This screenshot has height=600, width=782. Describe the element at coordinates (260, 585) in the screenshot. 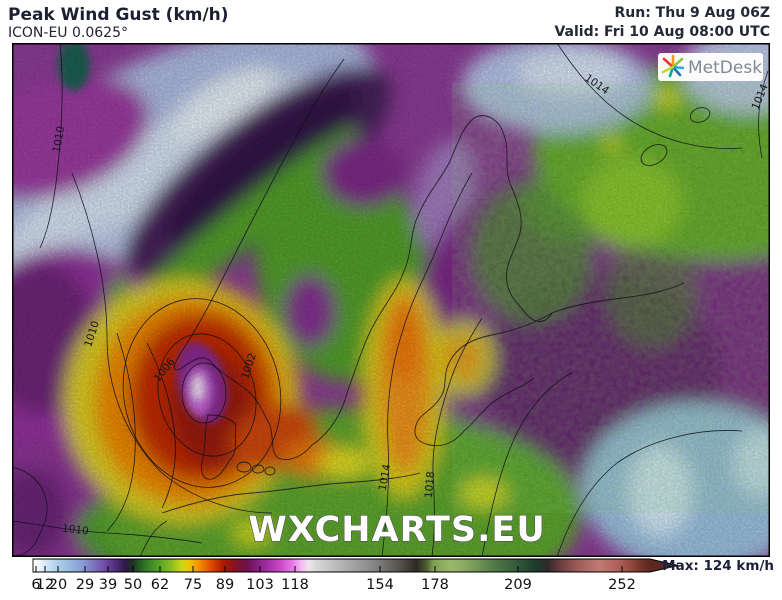

I see `colorbar-tick-label: 103` at that location.